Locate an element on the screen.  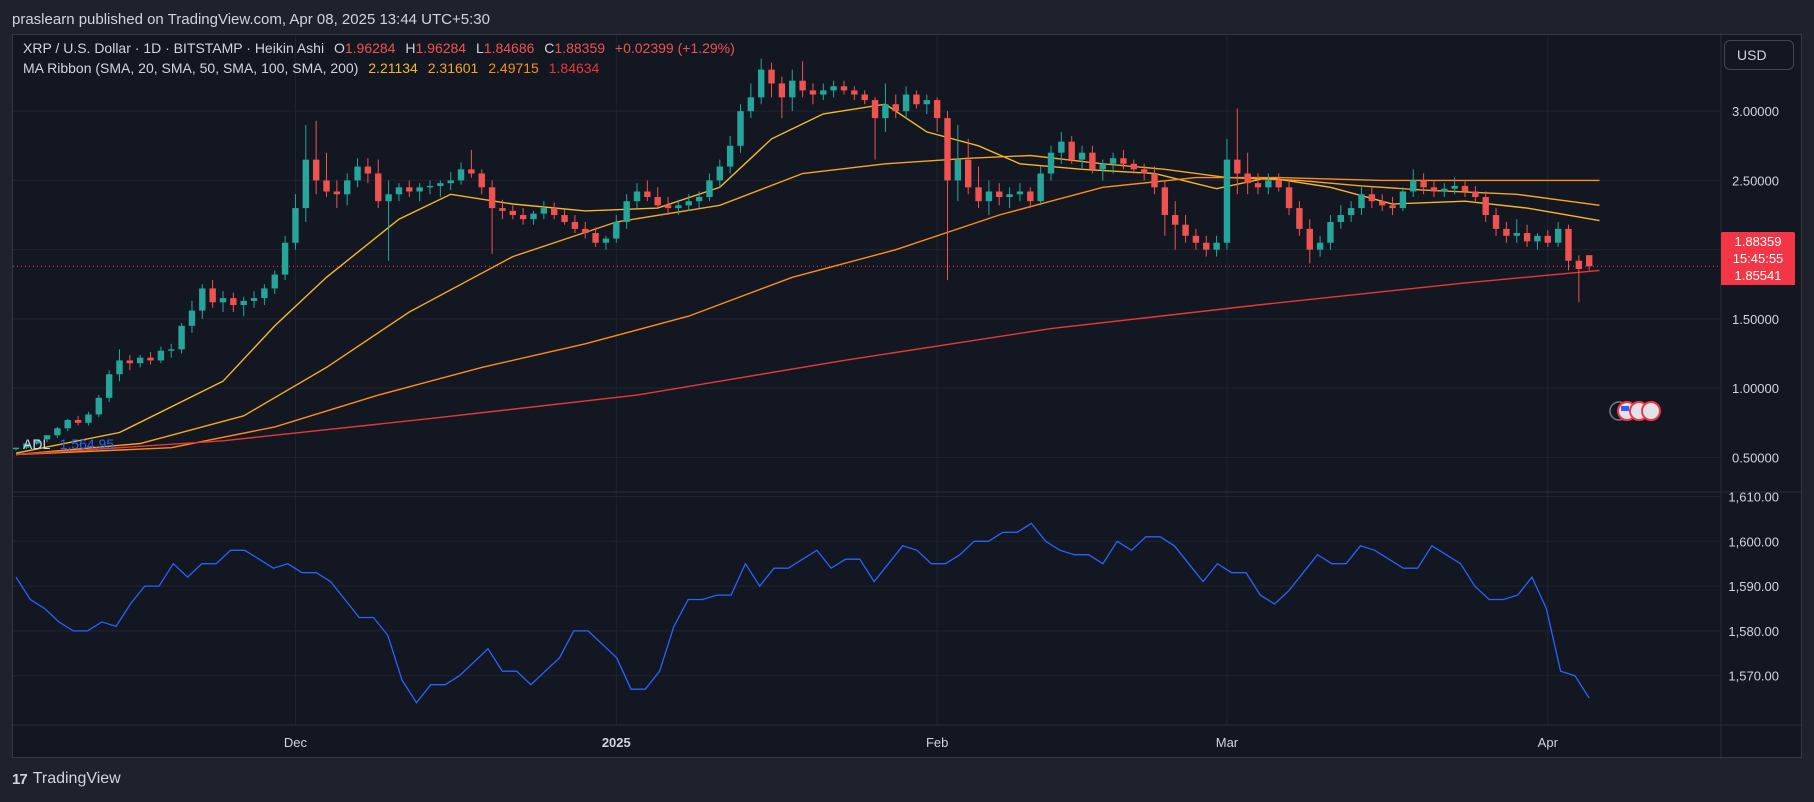
economic-event-markers is located at coordinates (1635, 411).